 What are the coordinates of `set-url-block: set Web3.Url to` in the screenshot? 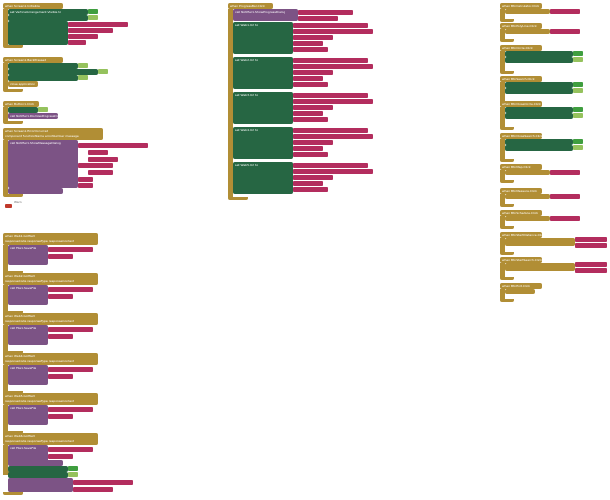 It's located at (263, 108).